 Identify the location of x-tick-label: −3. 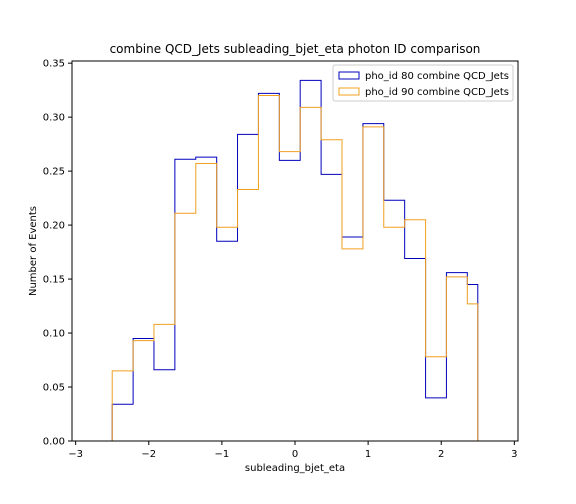
(75, 454).